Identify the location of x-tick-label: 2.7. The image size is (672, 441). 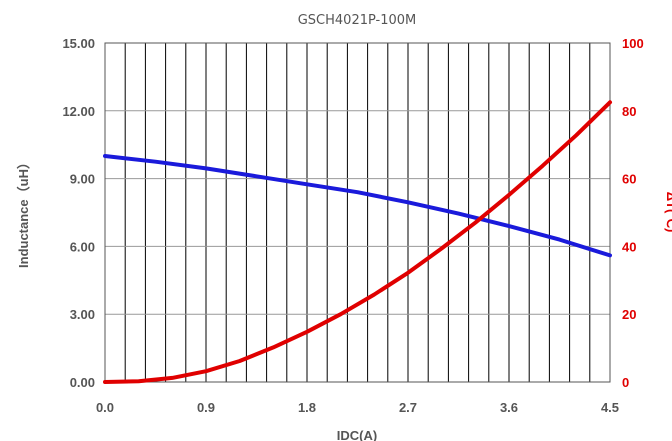
(408, 407).